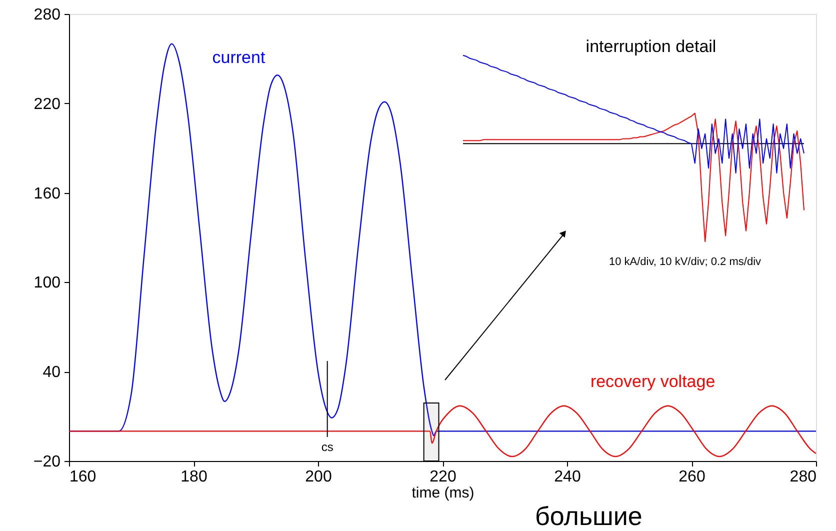  Describe the element at coordinates (327, 447) in the screenshot. I see `ref-line-label: cs` at that location.